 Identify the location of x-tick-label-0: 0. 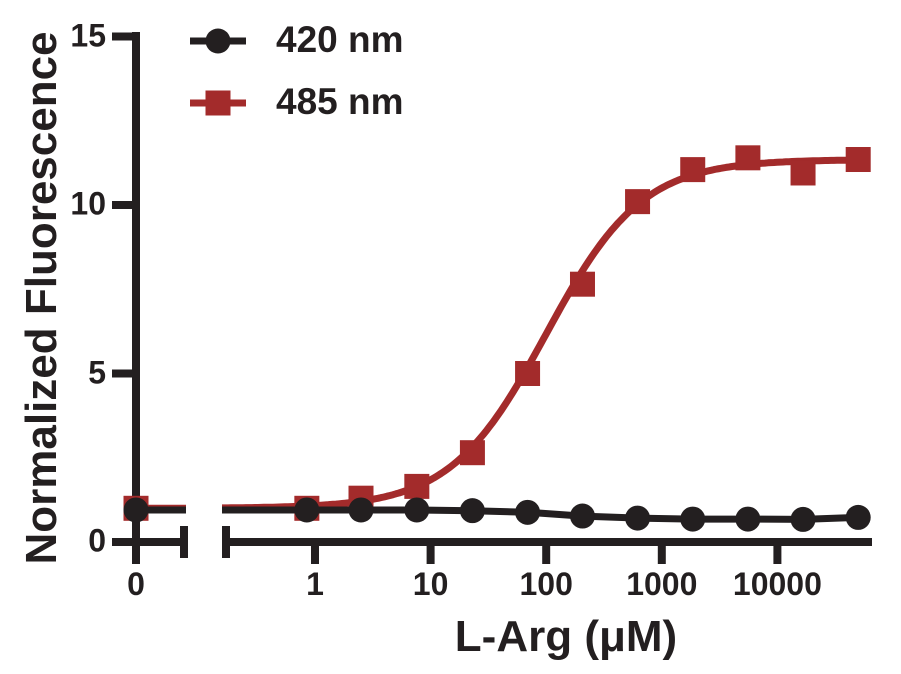
(136, 584).